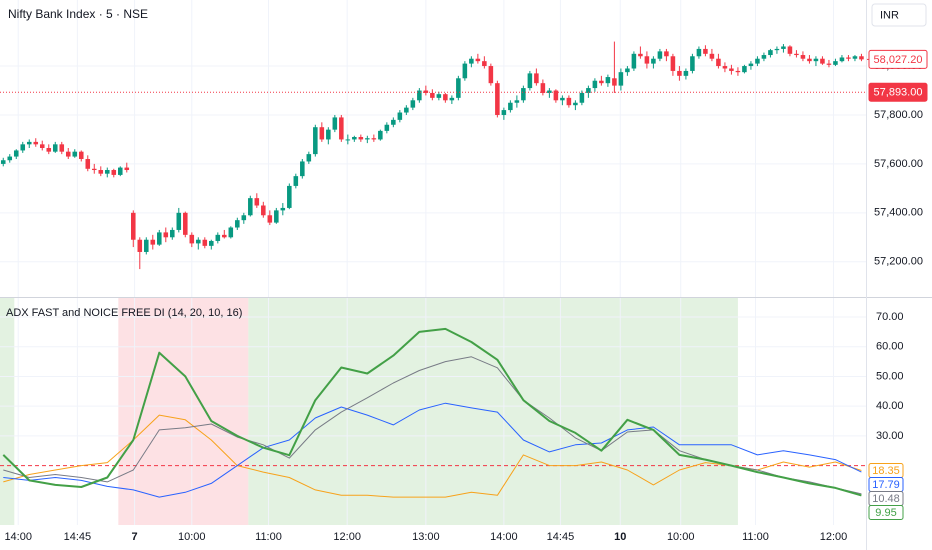 This screenshot has width=932, height=550. I want to click on signal-region, so click(183, 411).